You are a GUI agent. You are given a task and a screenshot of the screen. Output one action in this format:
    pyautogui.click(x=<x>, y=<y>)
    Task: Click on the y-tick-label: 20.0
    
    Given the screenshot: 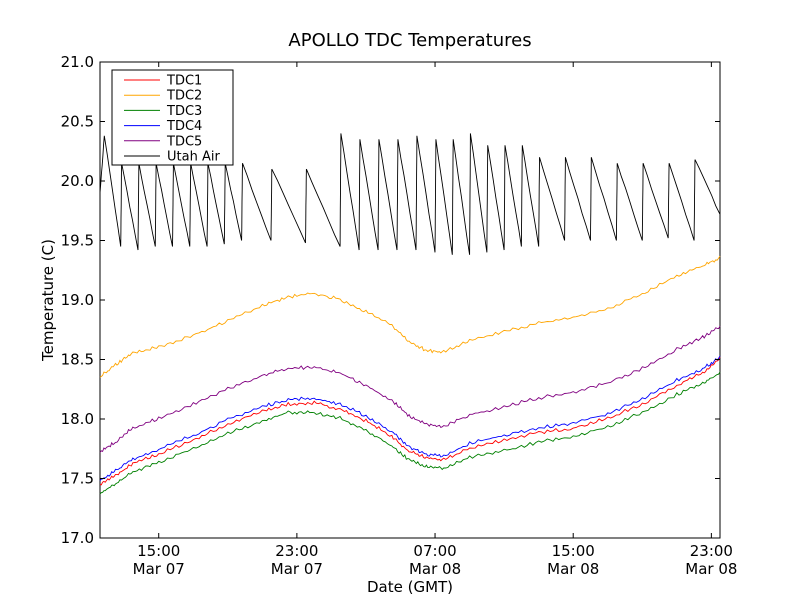 What is the action you would take?
    pyautogui.click(x=77, y=181)
    